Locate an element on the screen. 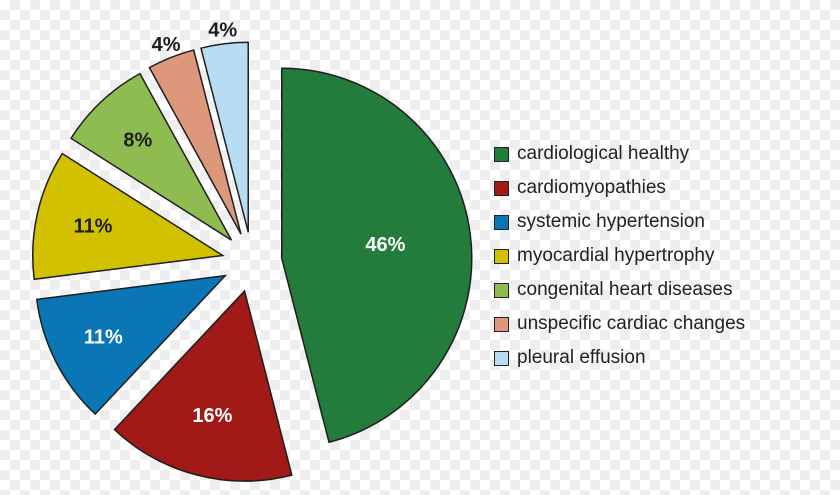 The height and width of the screenshot is (495, 840). slice-label-4: 11% is located at coordinates (92, 226).